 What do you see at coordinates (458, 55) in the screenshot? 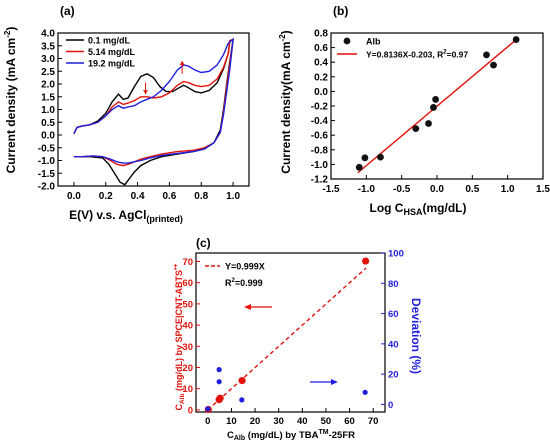
I see `legend-label-fit-end: =0.97` at bounding box center [458, 55].